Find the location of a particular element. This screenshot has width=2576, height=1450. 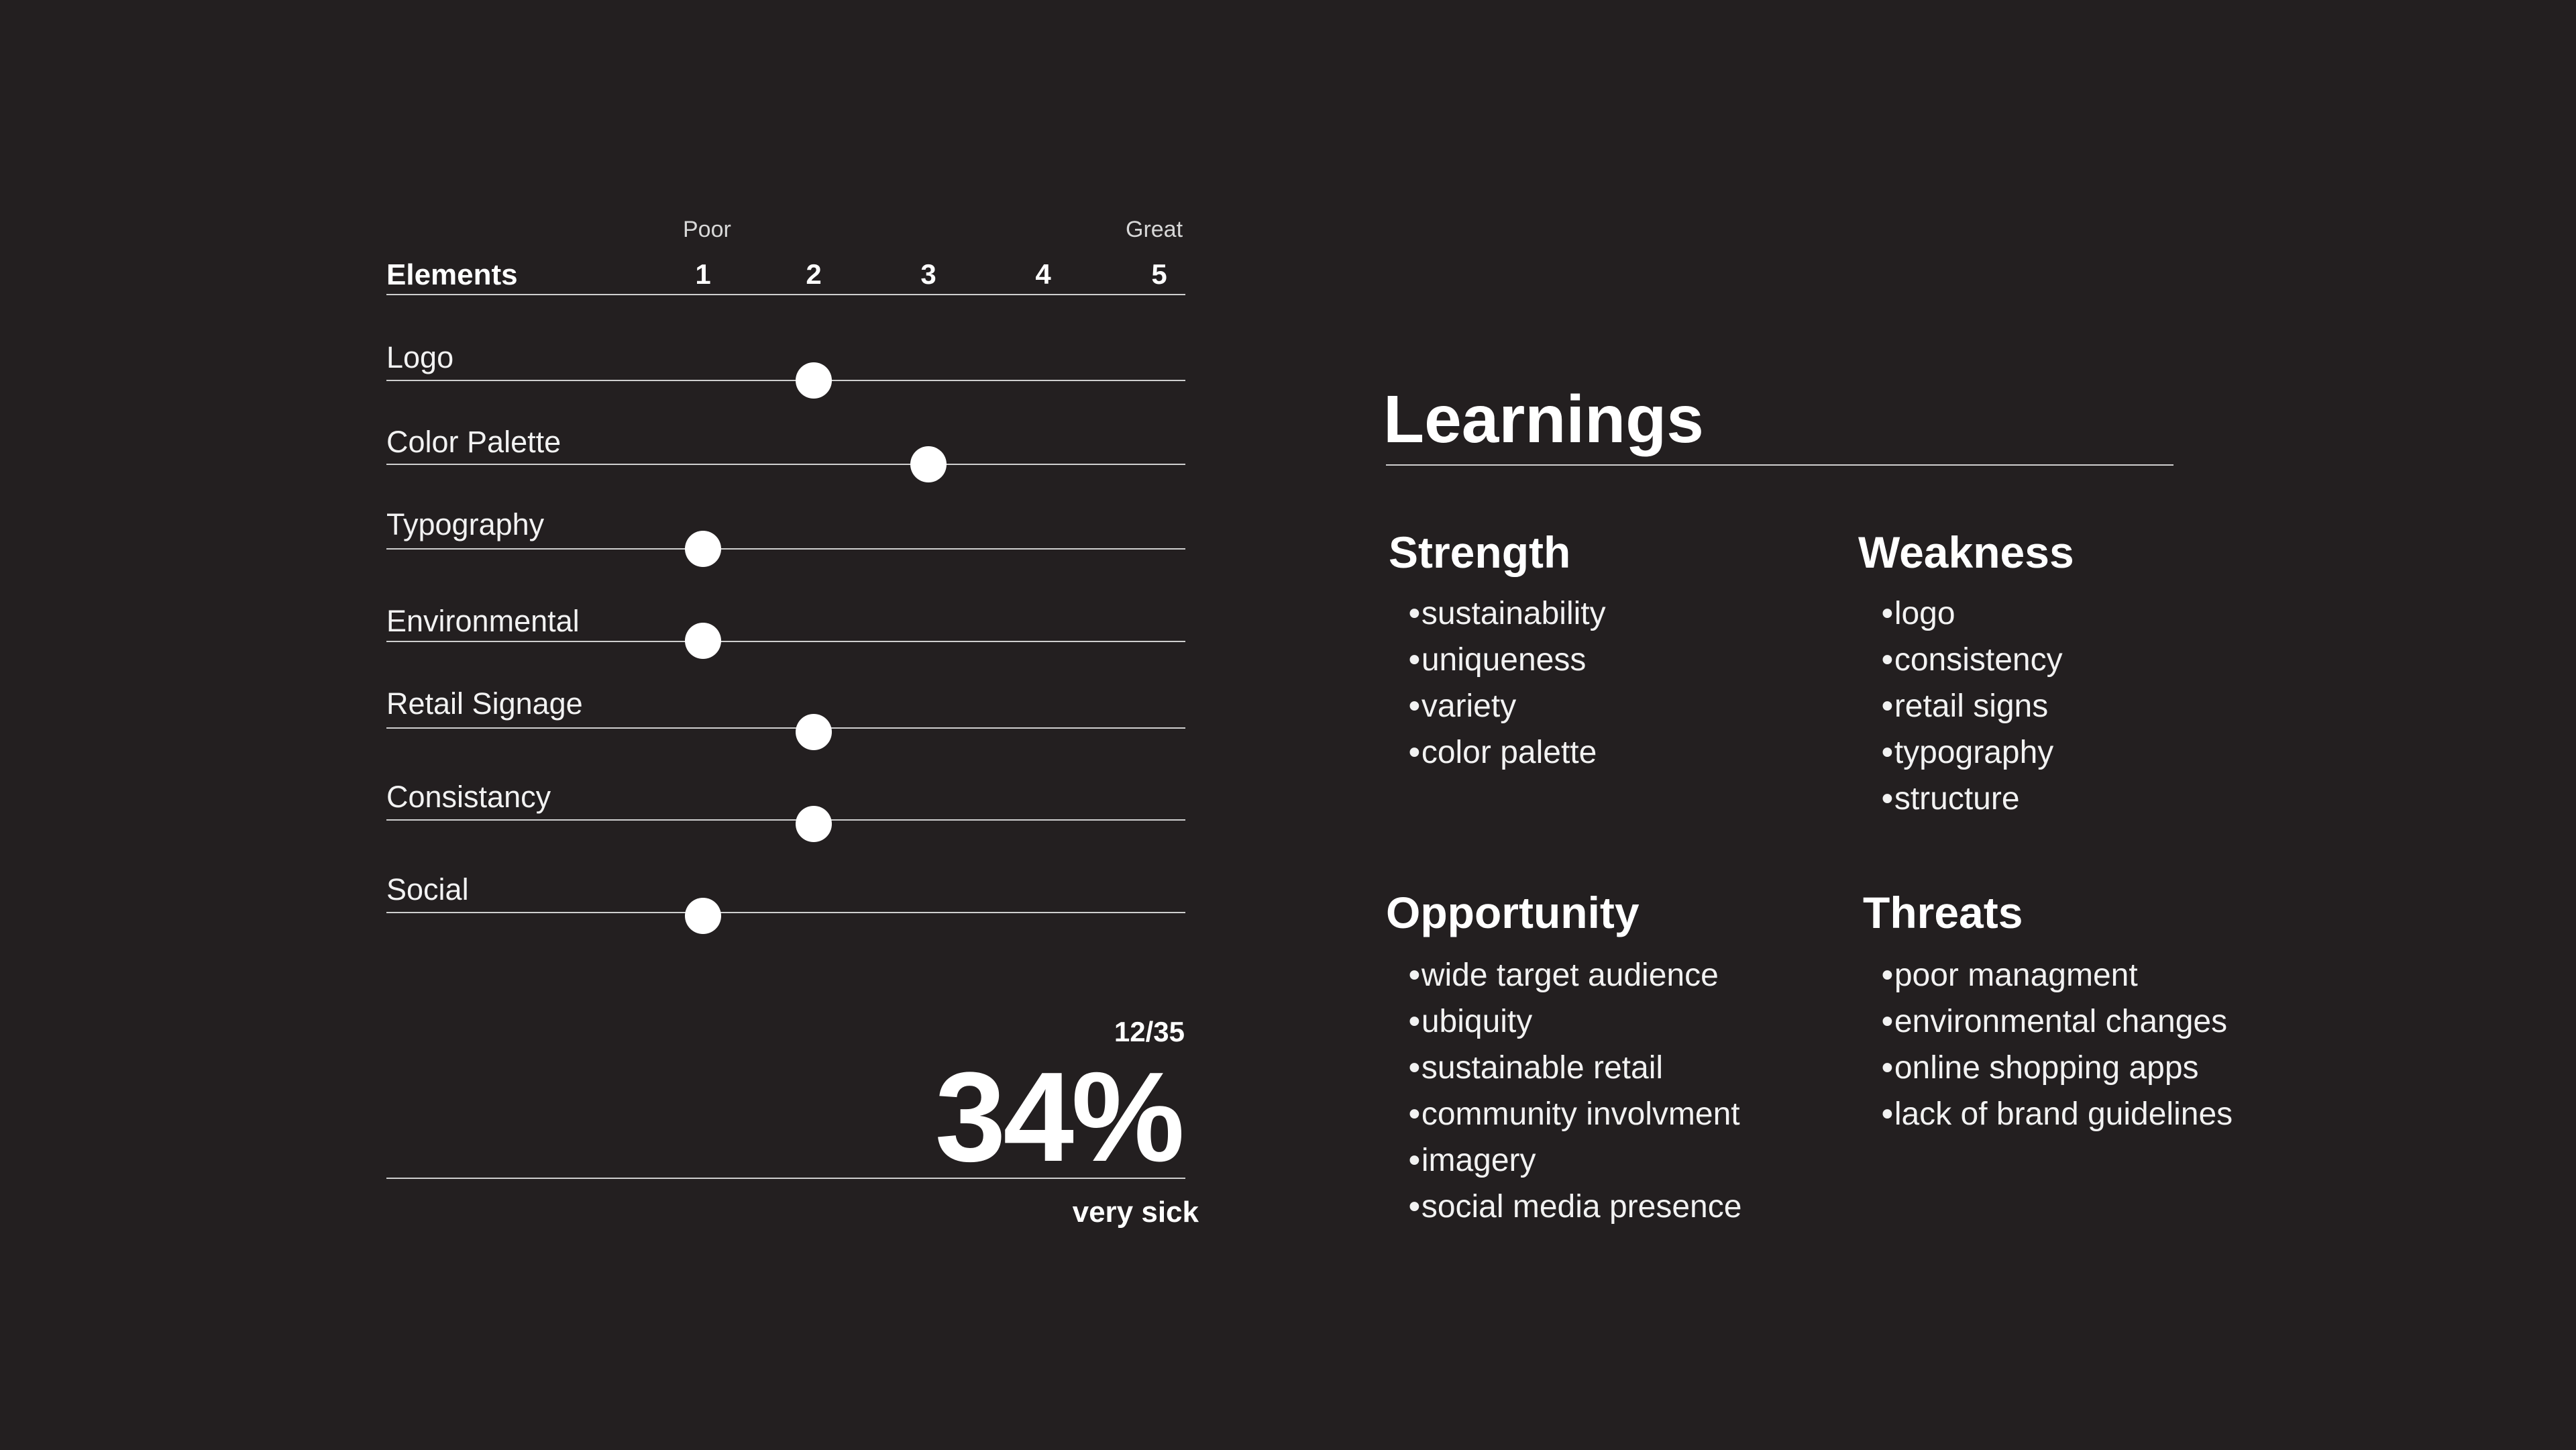

scale-low-label: Poor is located at coordinates (707, 230).